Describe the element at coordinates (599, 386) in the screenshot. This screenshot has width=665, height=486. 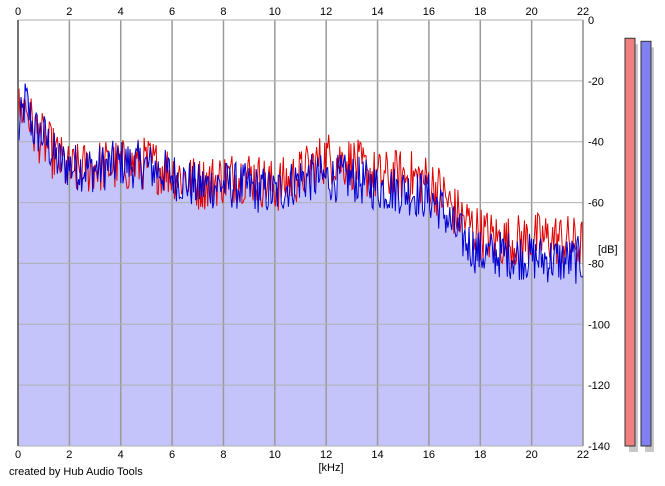
I see `y-tick-label: -120` at that location.